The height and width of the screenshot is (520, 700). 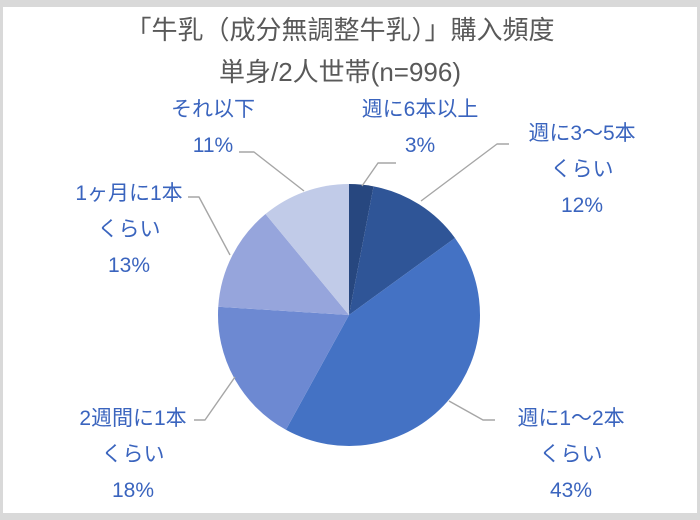 I want to click on pie-label-1month1: 1ヶ月に1本 くらい 13%, so click(x=128, y=230).